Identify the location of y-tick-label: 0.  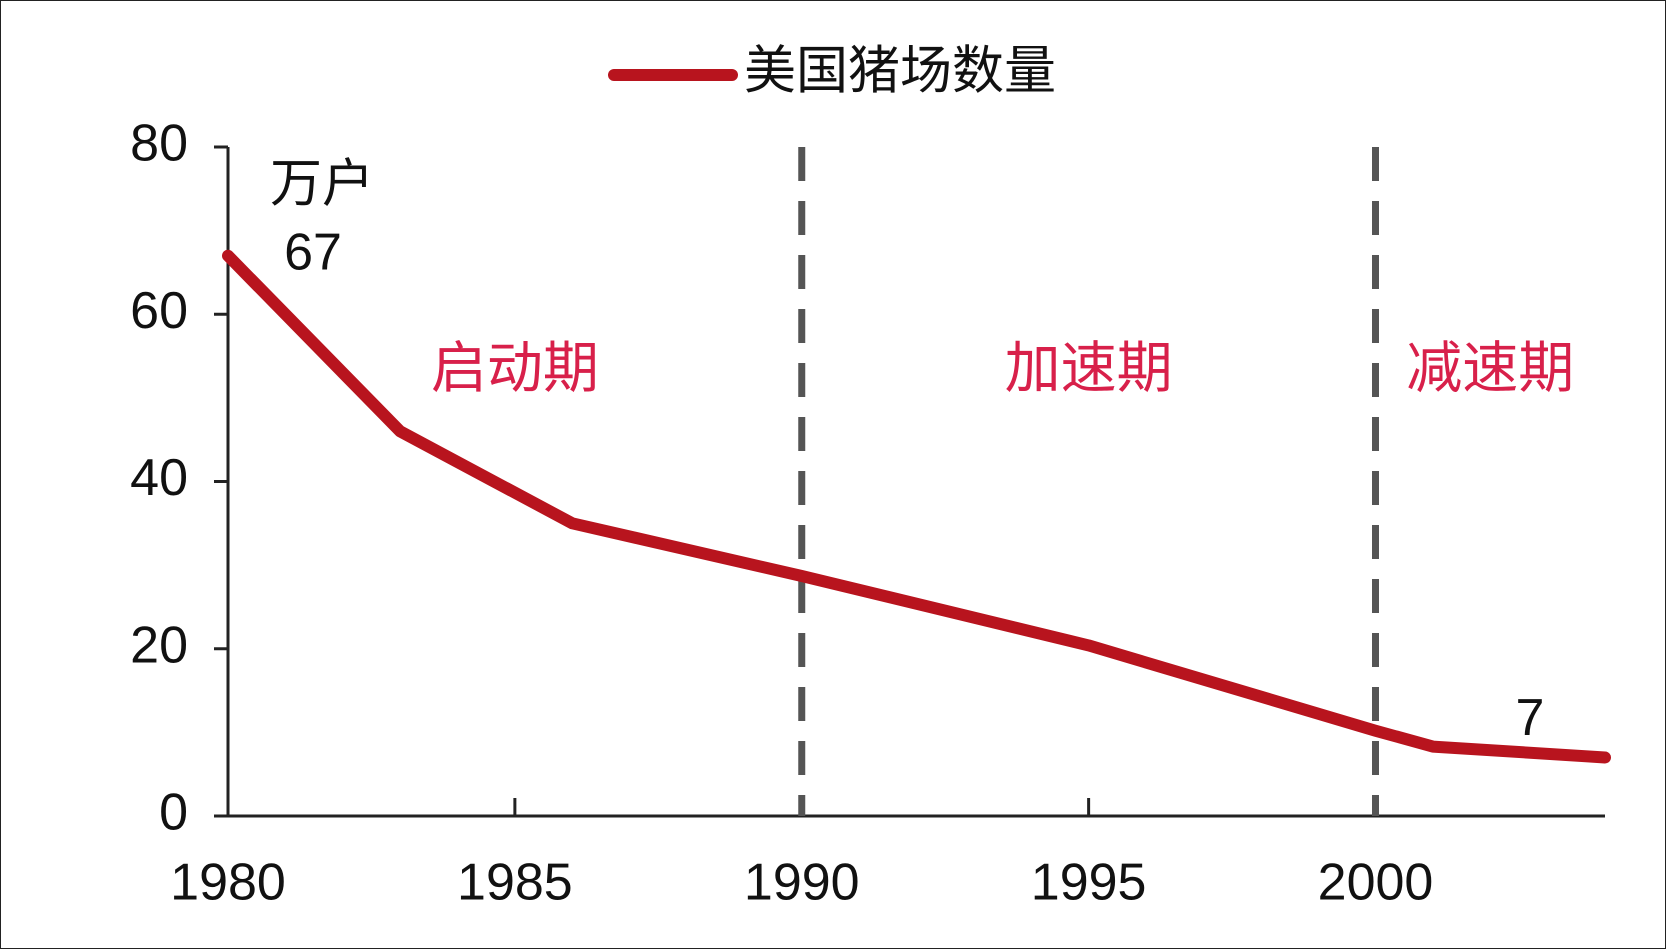
(173, 813).